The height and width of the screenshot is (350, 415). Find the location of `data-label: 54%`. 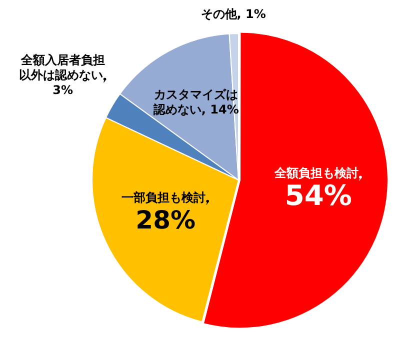

data-label: 54% is located at coordinates (318, 195).